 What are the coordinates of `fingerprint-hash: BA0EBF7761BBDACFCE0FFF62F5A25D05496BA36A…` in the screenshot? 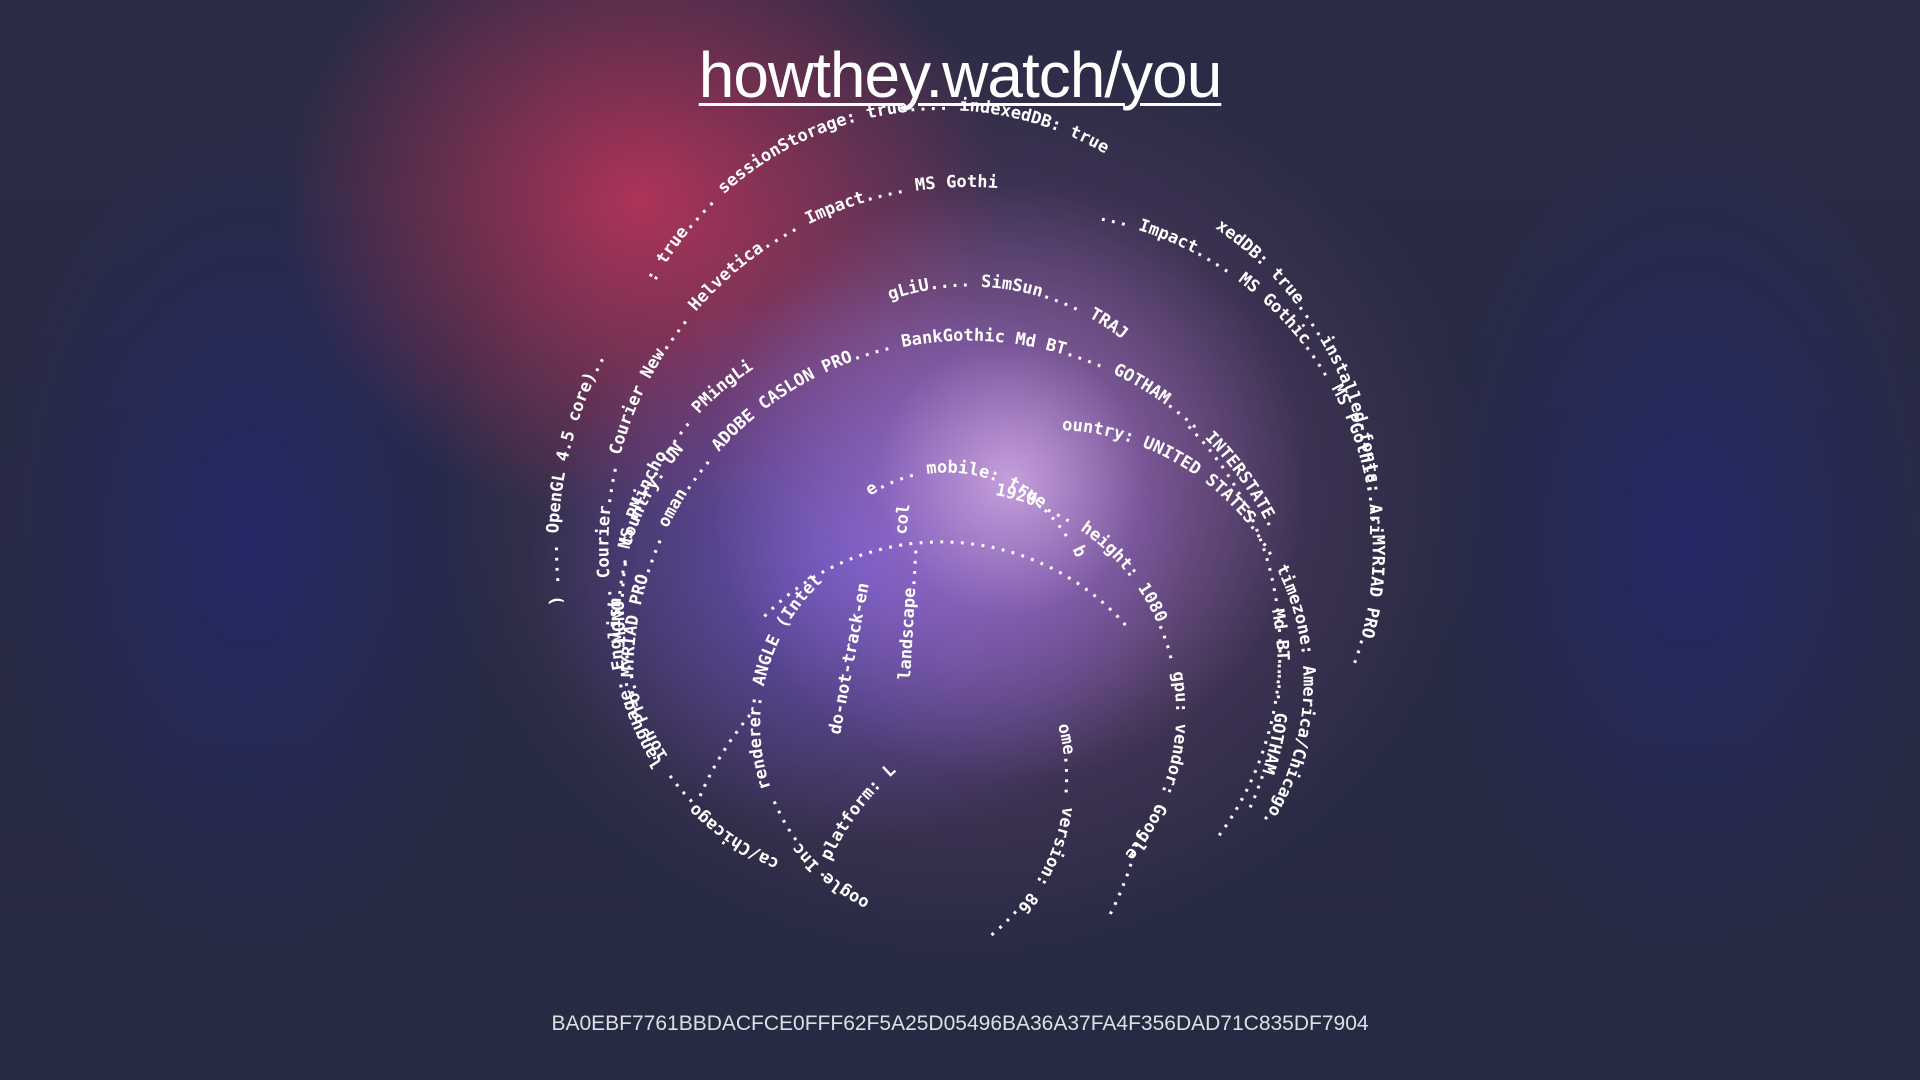 It's located at (960, 1023).